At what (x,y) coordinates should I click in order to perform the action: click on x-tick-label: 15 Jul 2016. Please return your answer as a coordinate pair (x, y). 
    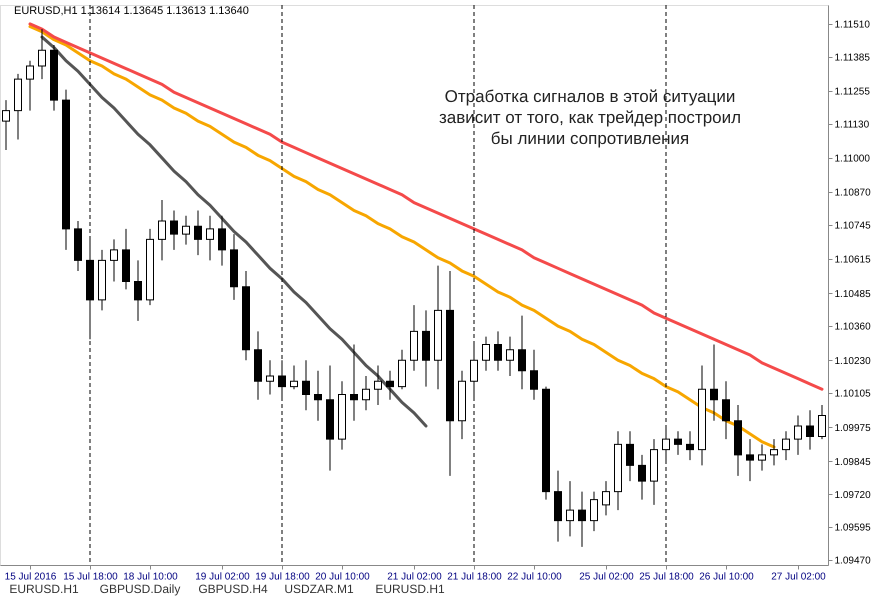
    Looking at the image, I should click on (30, 577).